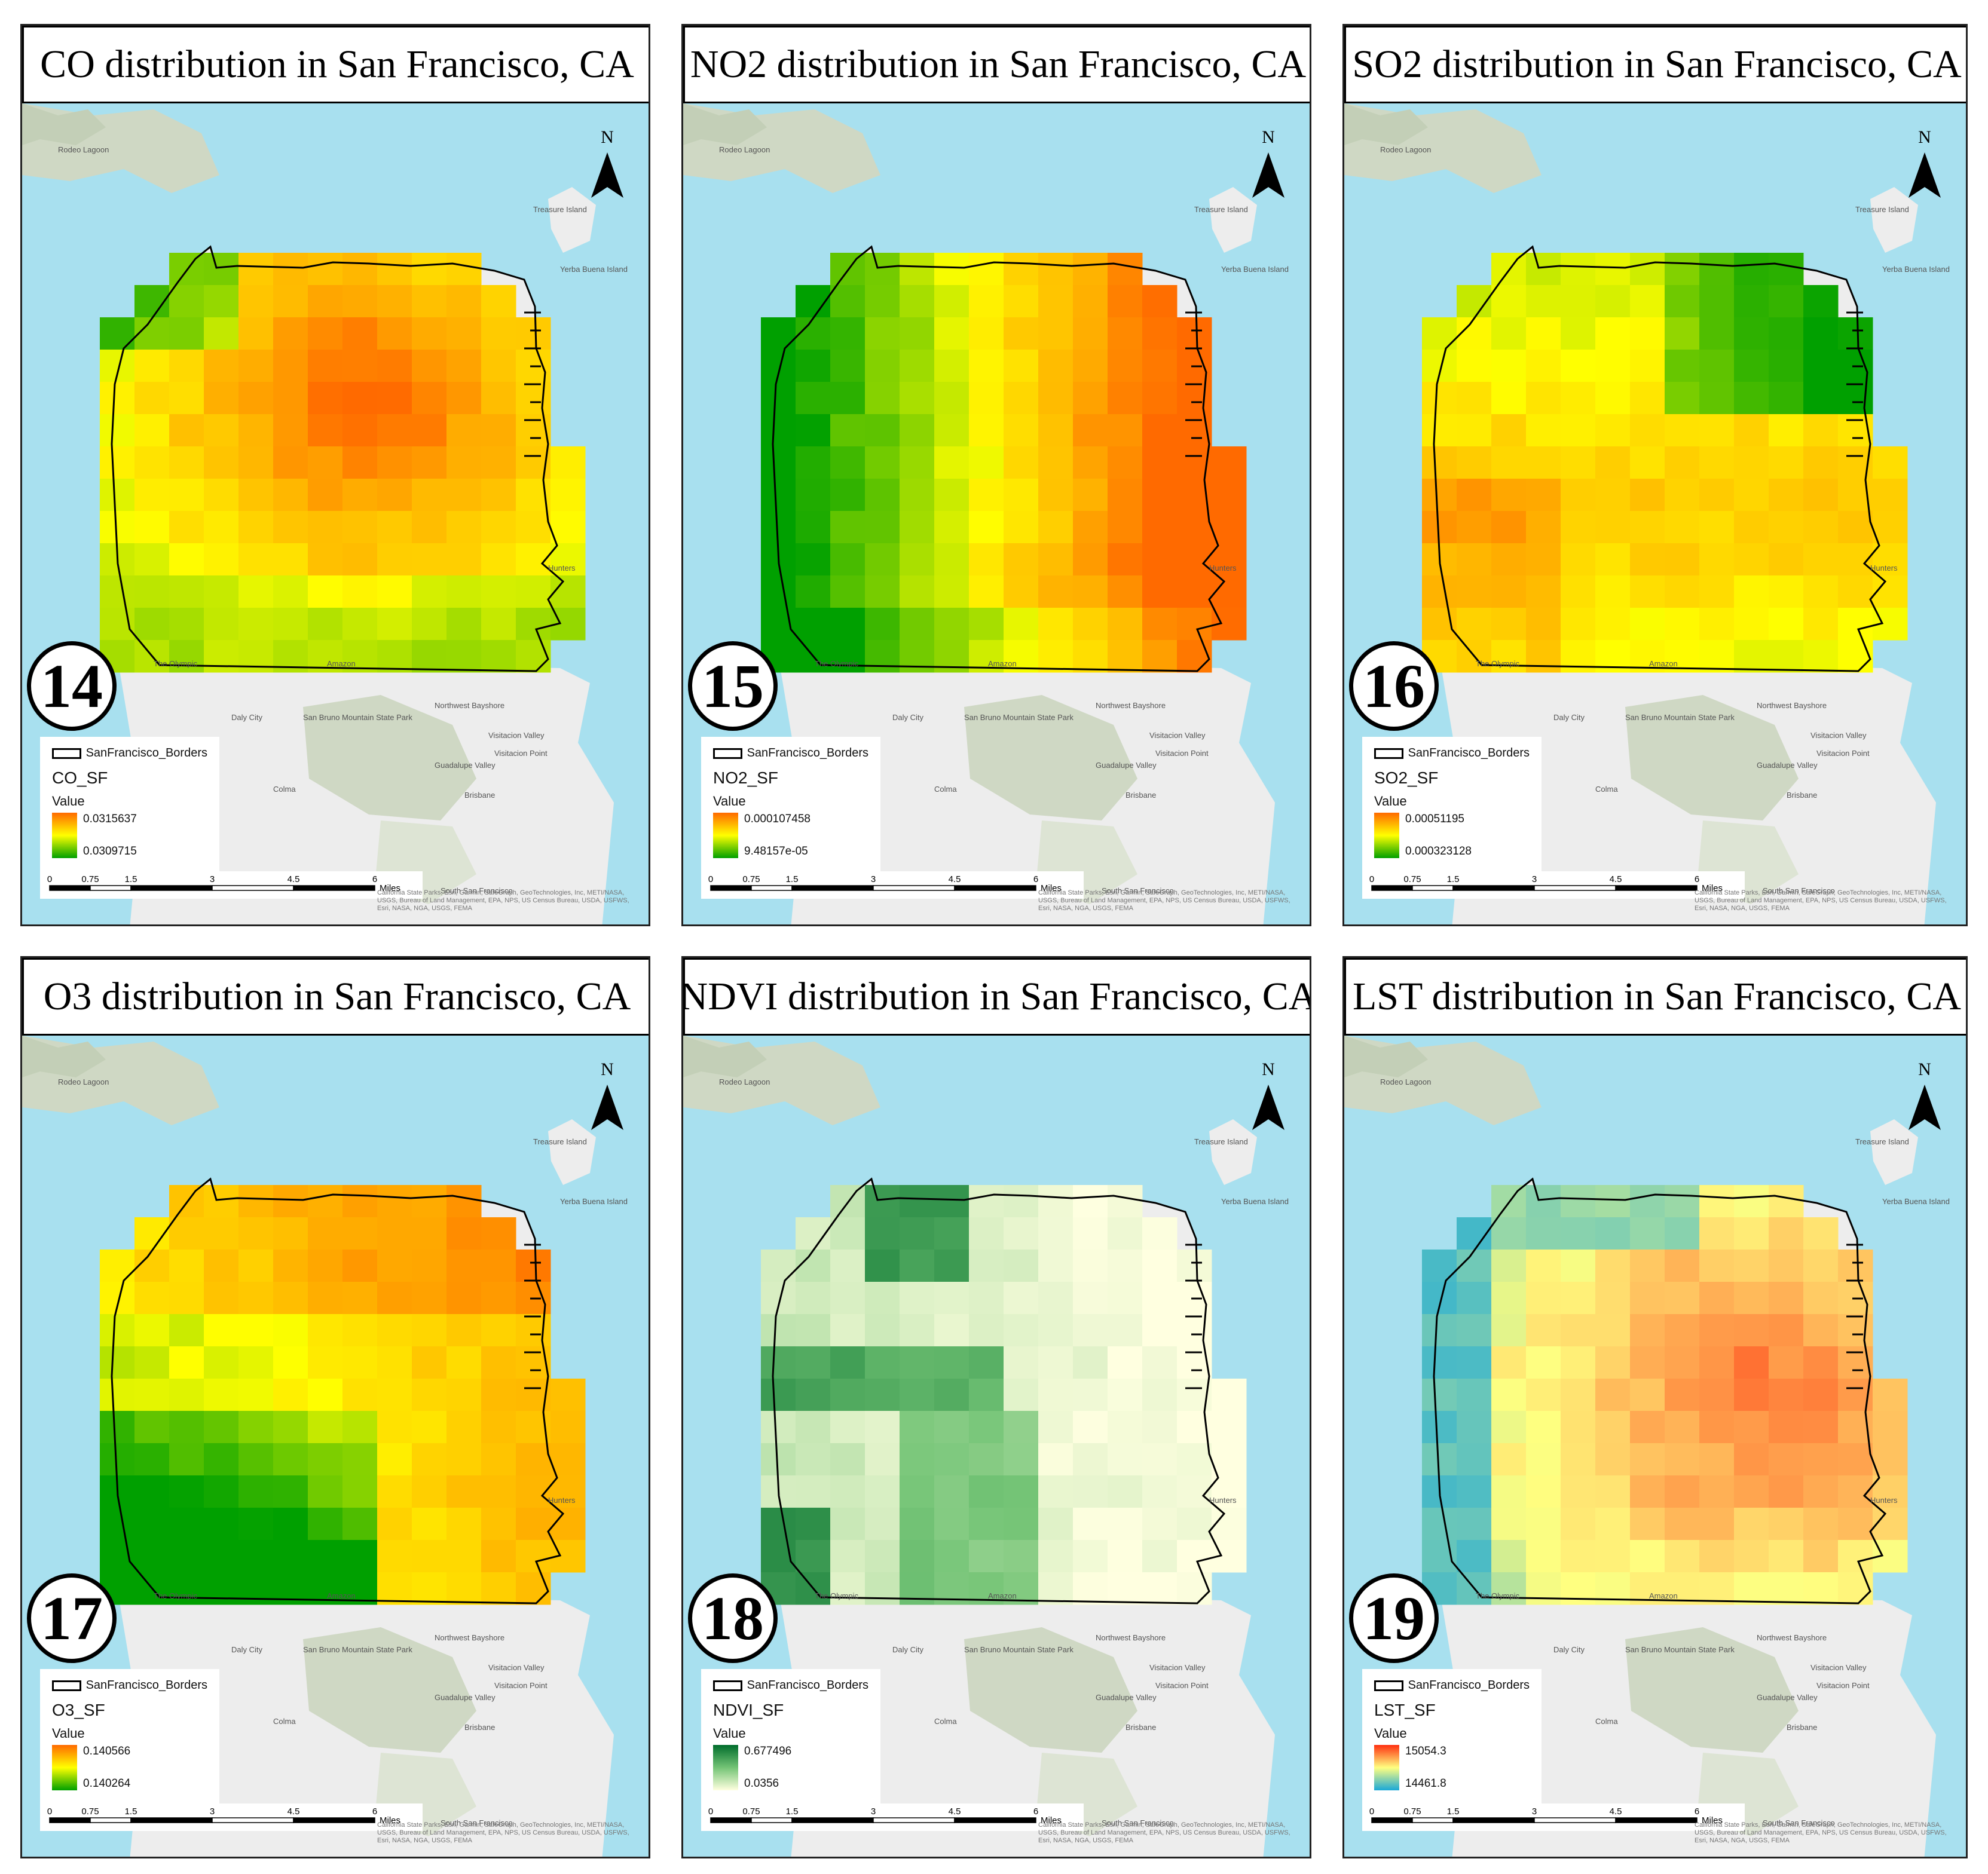 The height and width of the screenshot is (1874, 1988). Describe the element at coordinates (808, 1685) in the screenshot. I see `legend-border-label: SanFrancisco_Borders` at that location.